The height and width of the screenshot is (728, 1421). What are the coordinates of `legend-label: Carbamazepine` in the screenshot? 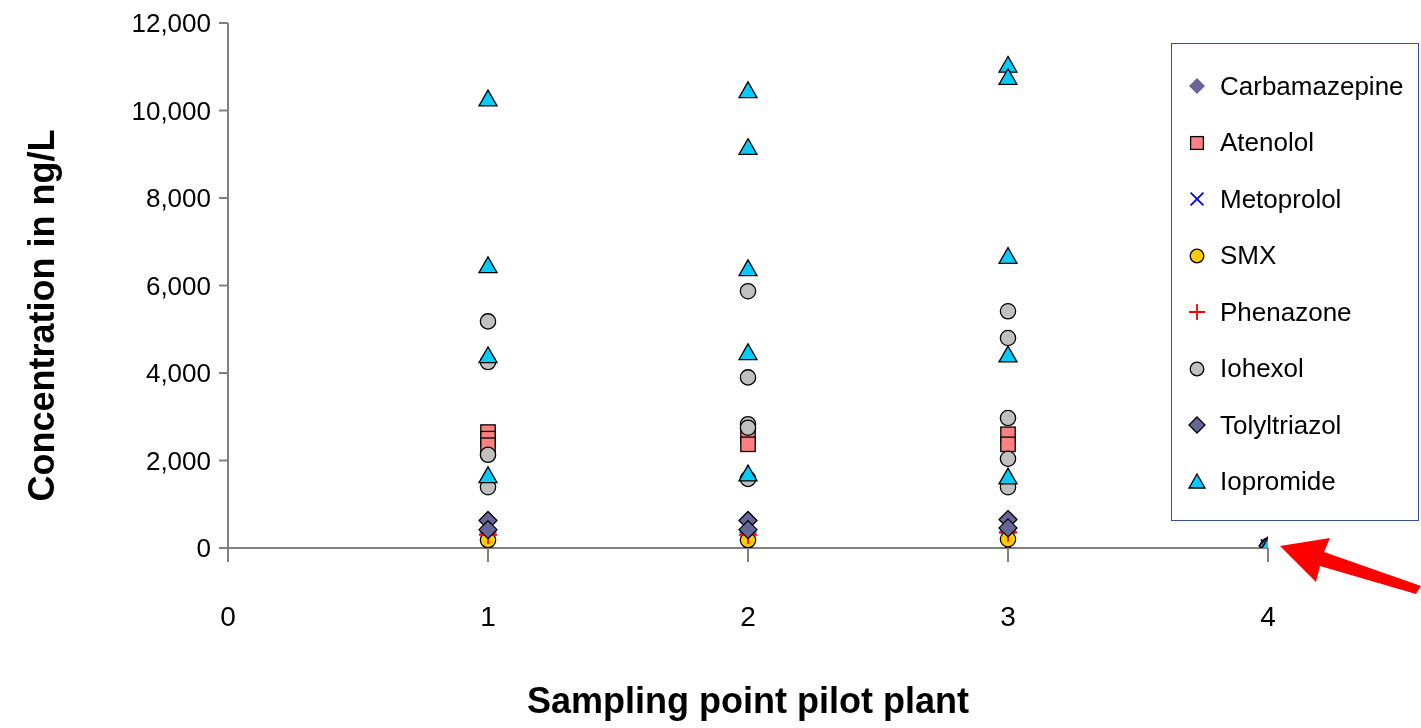 It's located at (1312, 86).